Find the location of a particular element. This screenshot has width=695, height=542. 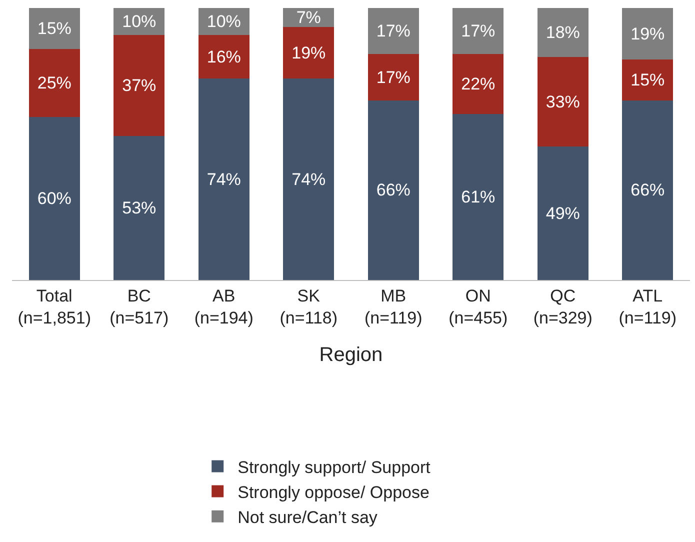

x-tick-label: ATL (n=119) is located at coordinates (647, 307).